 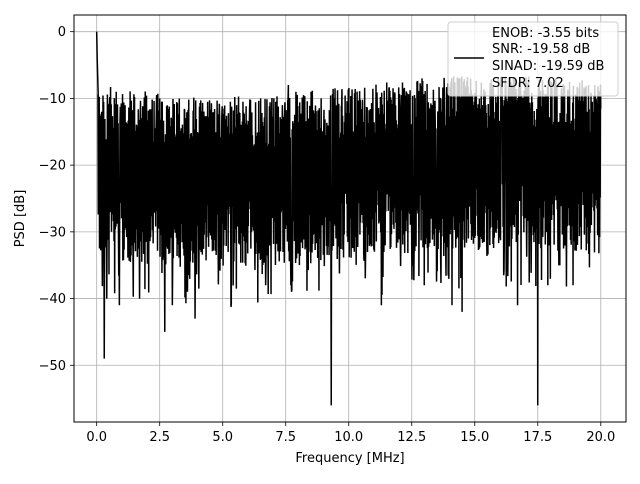 I want to click on legend-enob: ENOB: -3.55 bits, so click(x=545, y=33).